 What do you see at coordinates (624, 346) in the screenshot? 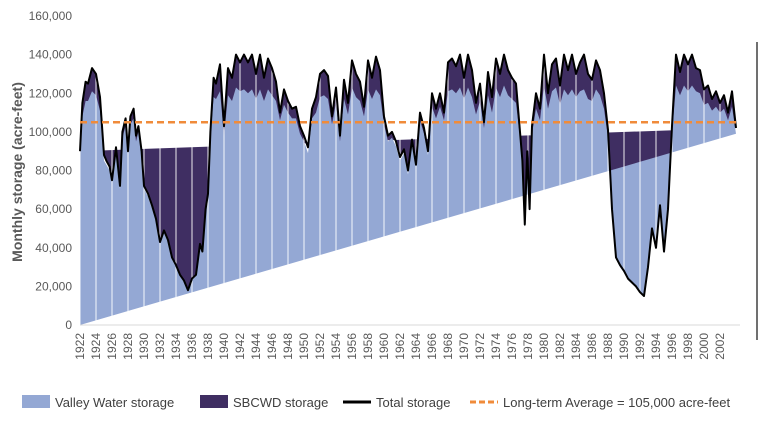
I see `x-tick-label: 1990` at bounding box center [624, 346].